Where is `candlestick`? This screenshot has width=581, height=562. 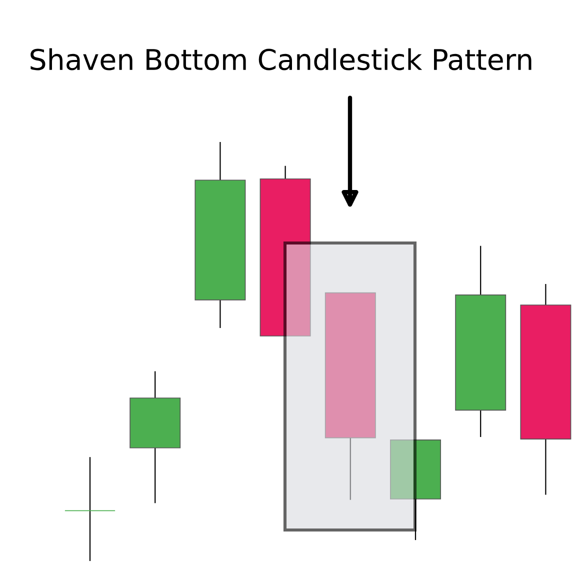
candlestick is located at coordinates (90, 508).